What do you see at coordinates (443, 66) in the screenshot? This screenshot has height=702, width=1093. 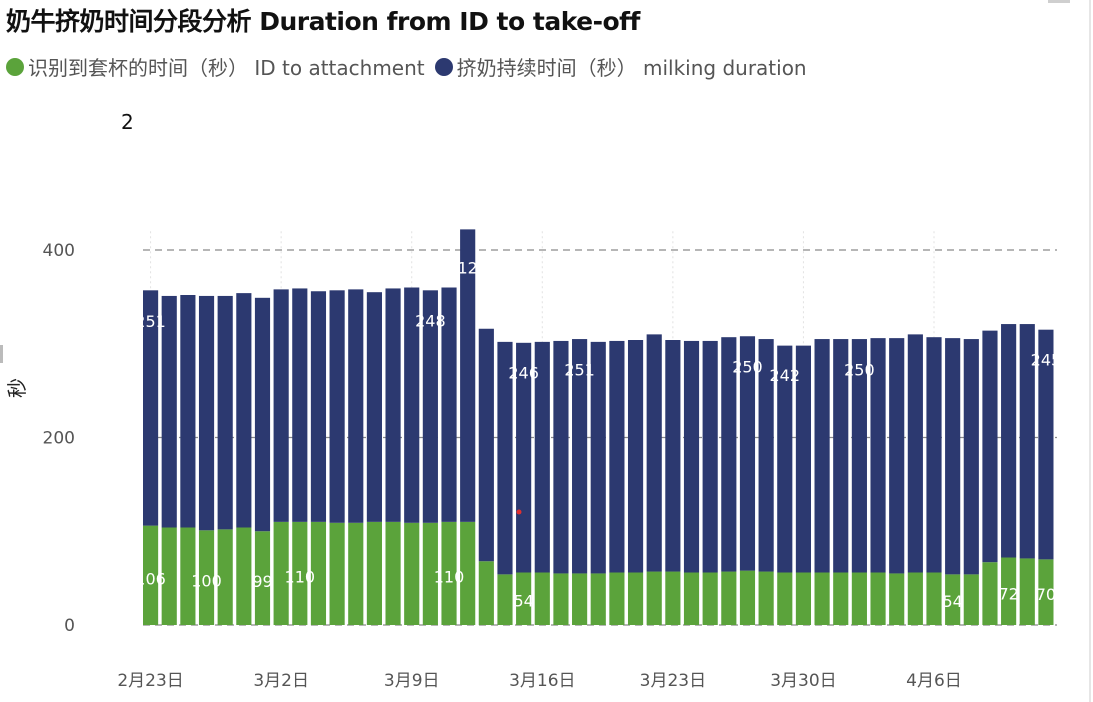 I see `legend-dot-navy` at bounding box center [443, 66].